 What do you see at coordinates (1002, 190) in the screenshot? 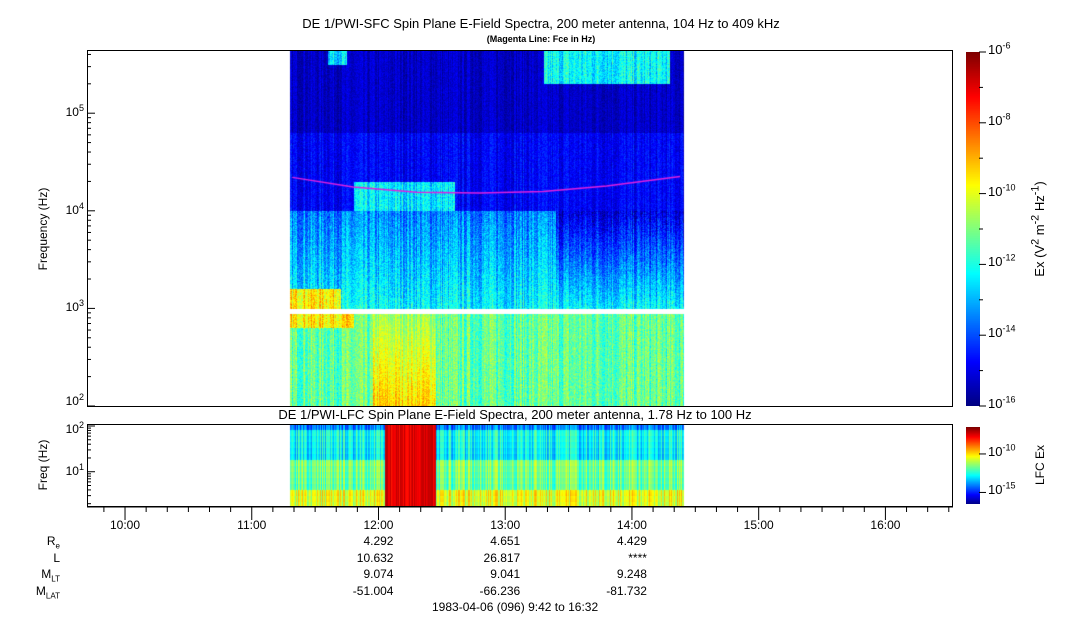
I see `colorbar-tick-label: 10⁻¹⁰` at bounding box center [1002, 190].